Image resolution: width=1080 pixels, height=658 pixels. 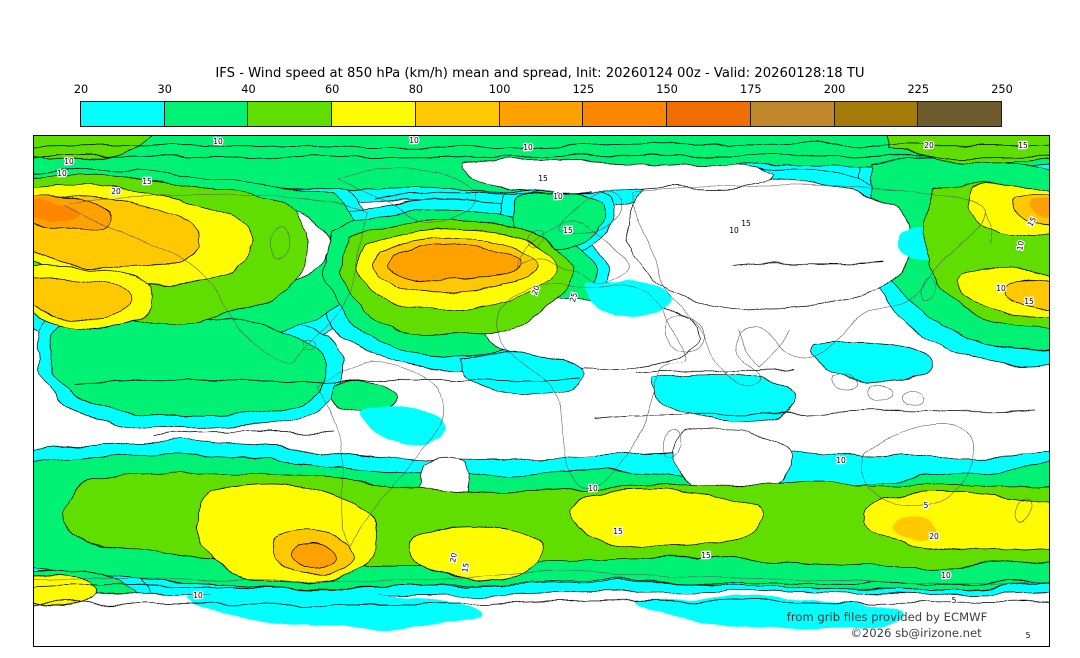 What do you see at coordinates (332, 89) in the screenshot?
I see `colorbar-tick-60: 60` at bounding box center [332, 89].